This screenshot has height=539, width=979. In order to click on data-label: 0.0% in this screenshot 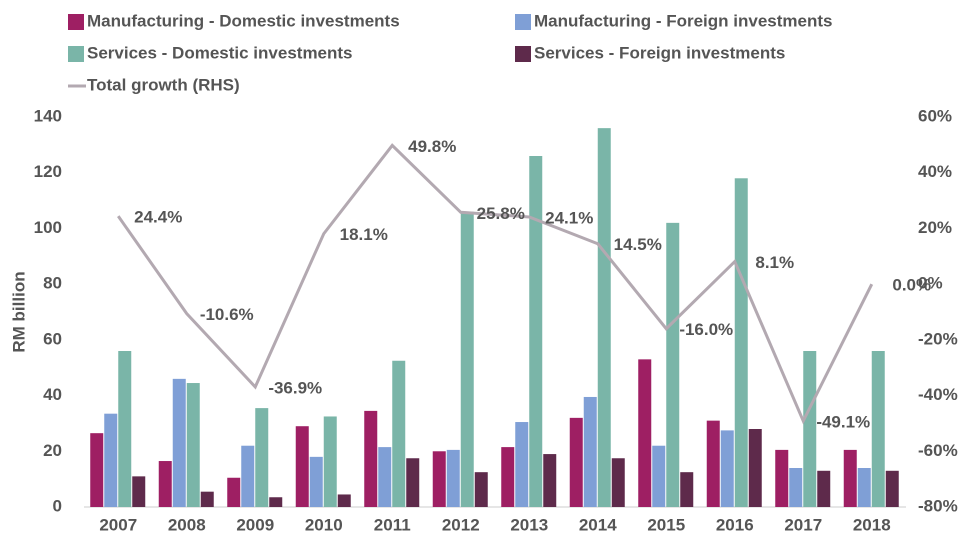, I will do `click(911, 285)`.